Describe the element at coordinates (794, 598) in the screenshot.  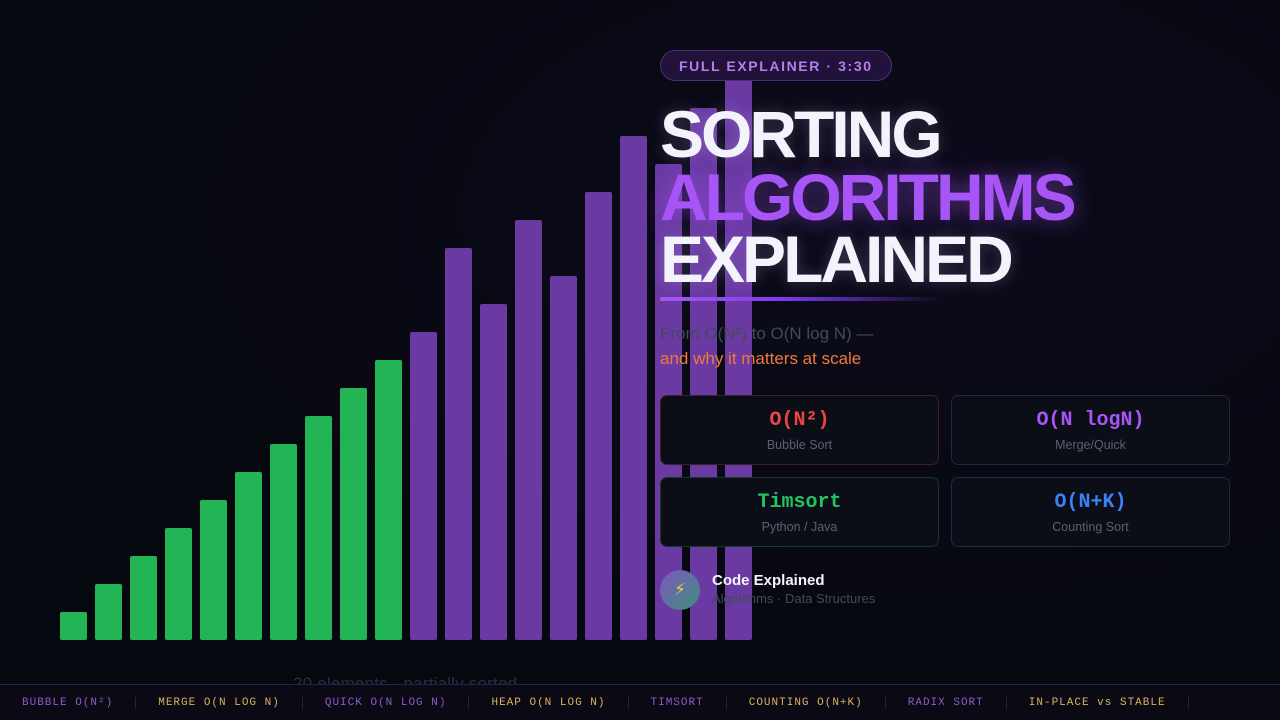
I see `channel-tagline: Algorithms · Data Structures` at that location.